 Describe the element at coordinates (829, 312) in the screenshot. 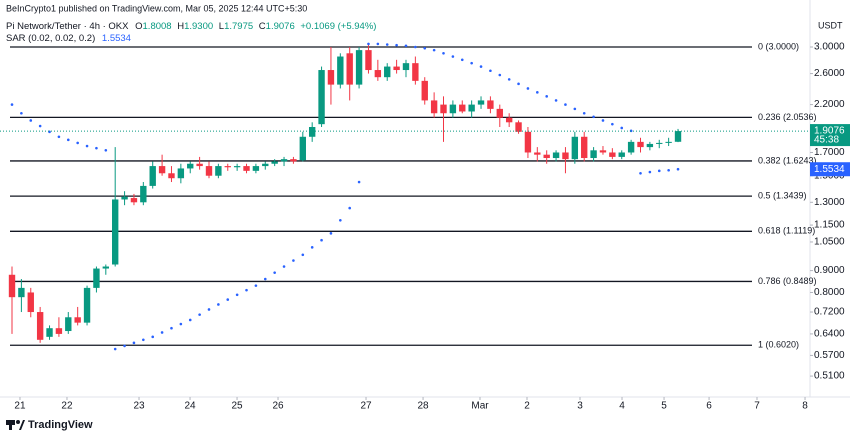

I see `y-tick-label: 0.7200` at that location.